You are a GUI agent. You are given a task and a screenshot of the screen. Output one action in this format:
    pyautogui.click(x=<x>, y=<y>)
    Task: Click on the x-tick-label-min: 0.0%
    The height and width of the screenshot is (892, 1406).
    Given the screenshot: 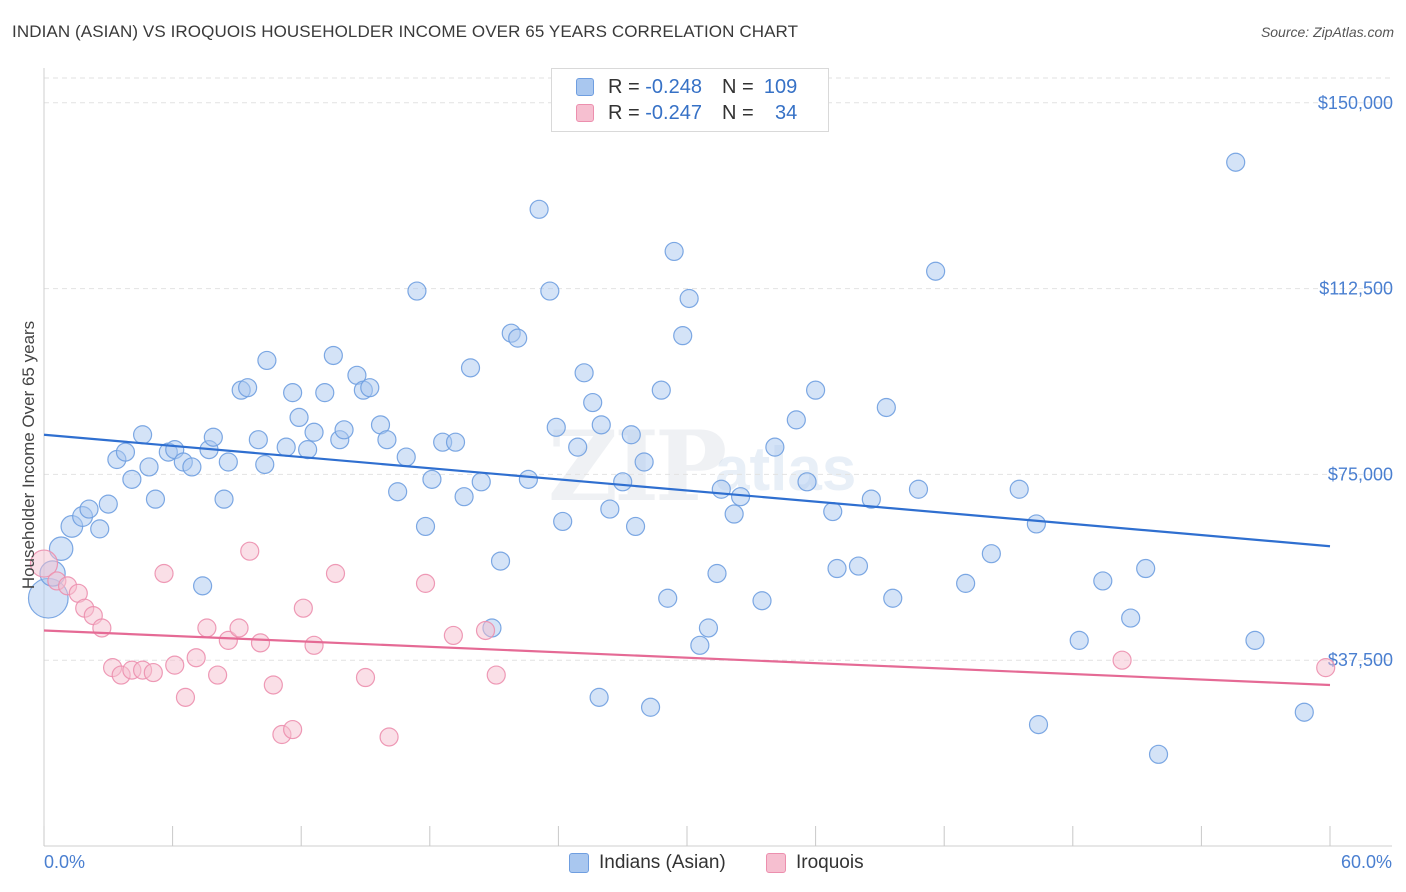 What is the action you would take?
    pyautogui.click(x=64, y=862)
    